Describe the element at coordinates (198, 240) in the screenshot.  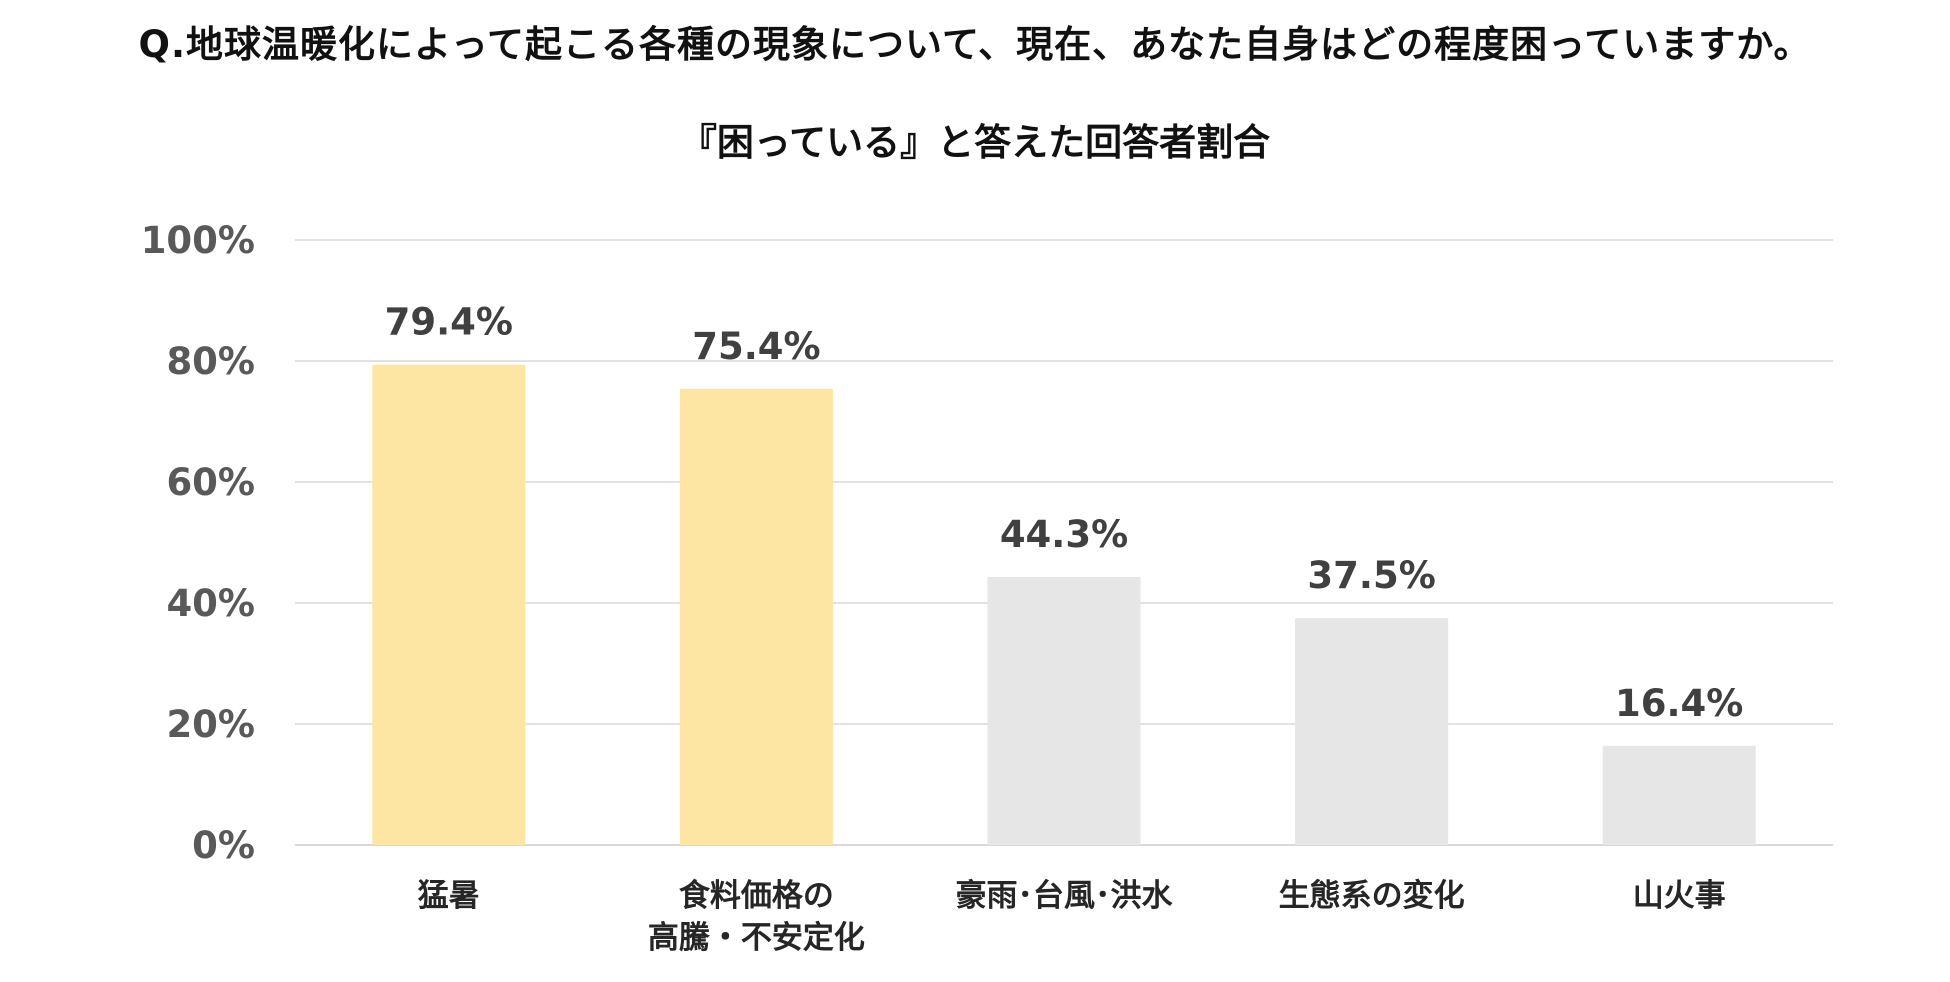
I see `y-tick-label: 100%` at that location.